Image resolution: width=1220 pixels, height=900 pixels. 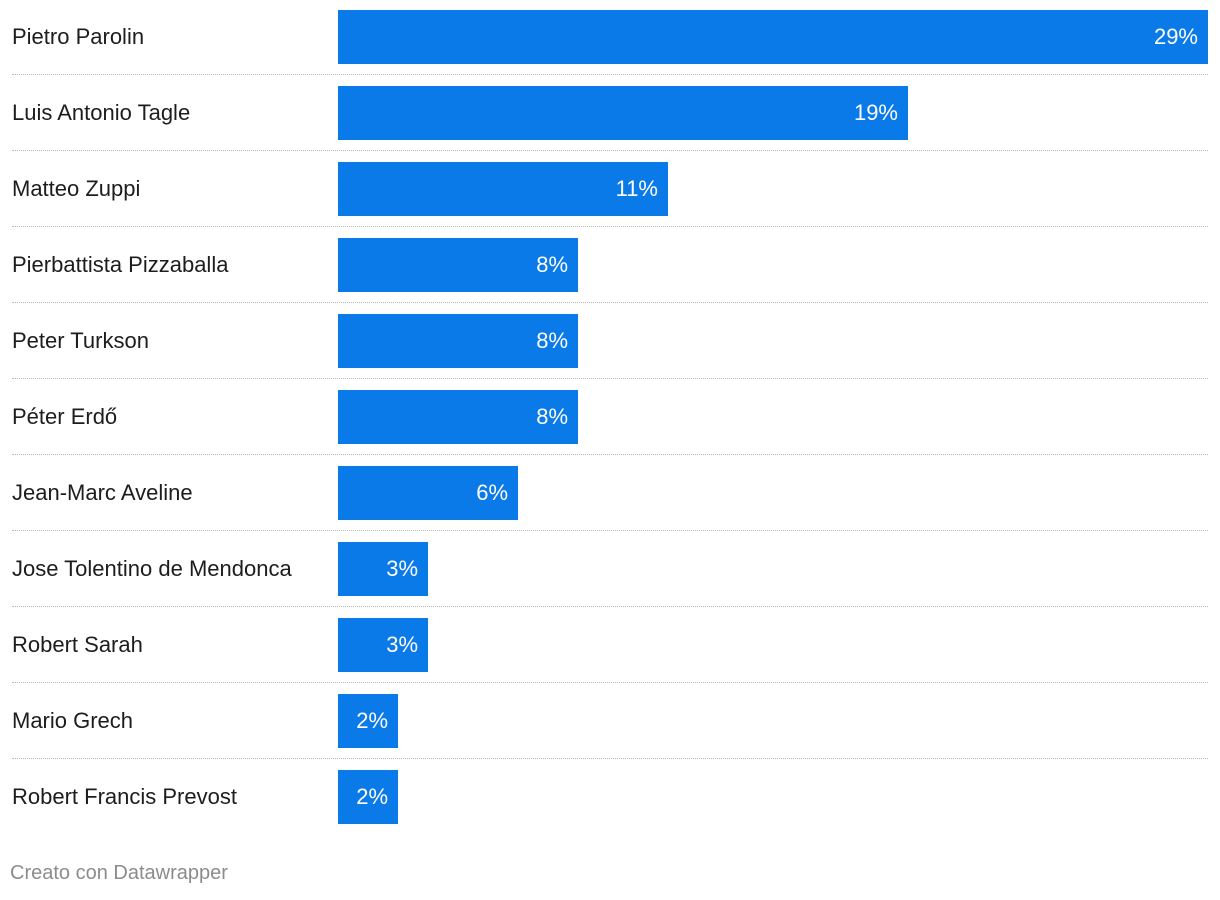 What do you see at coordinates (503, 189) in the screenshot?
I see `bar: 11%` at bounding box center [503, 189].